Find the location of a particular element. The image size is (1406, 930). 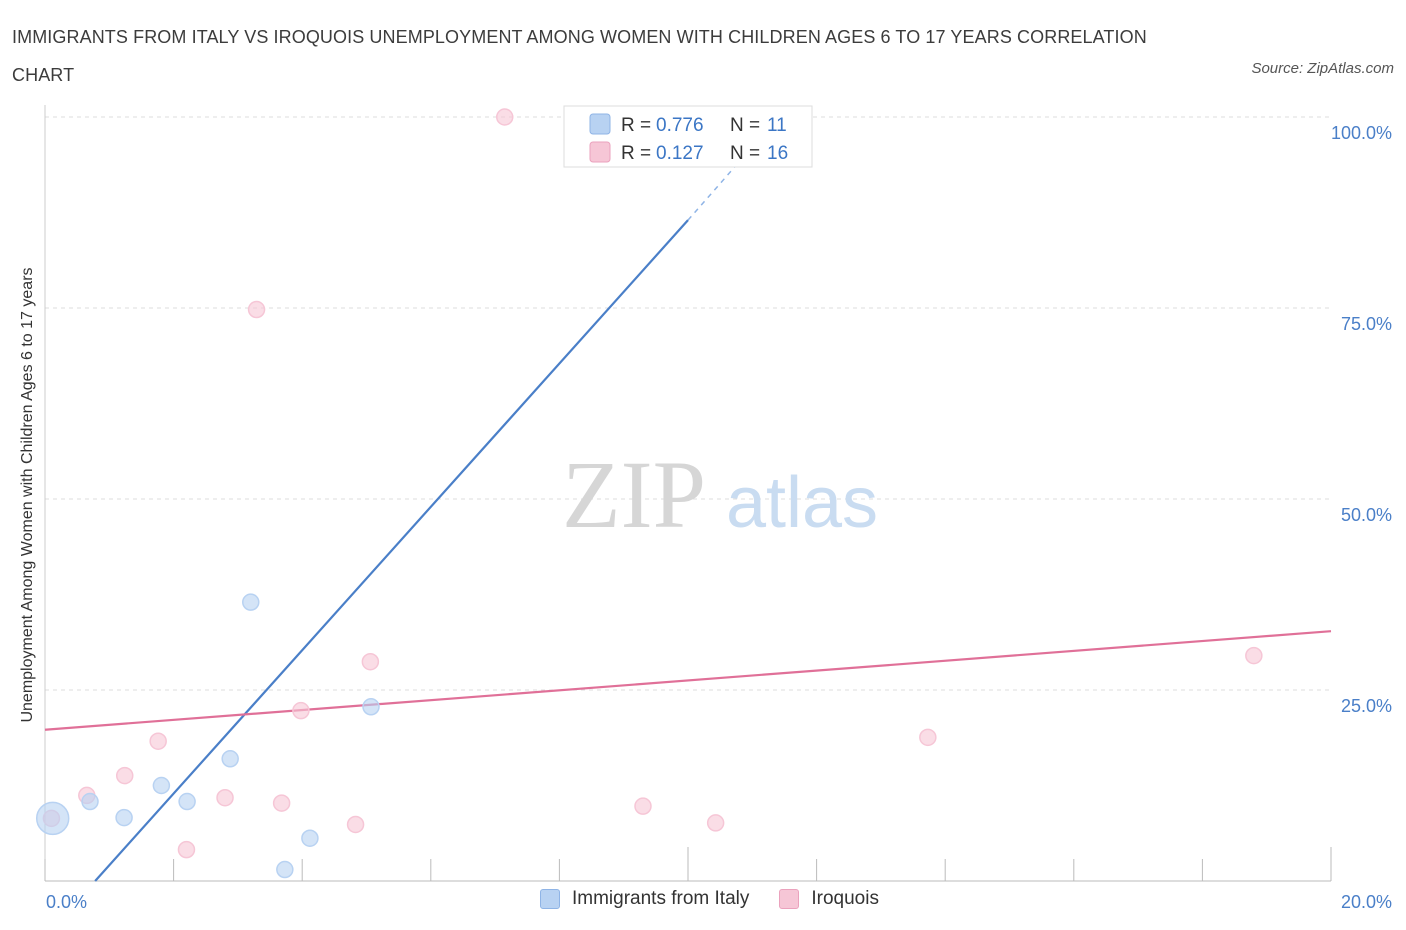

legend-swatch-iroquois is located at coordinates (789, 899).